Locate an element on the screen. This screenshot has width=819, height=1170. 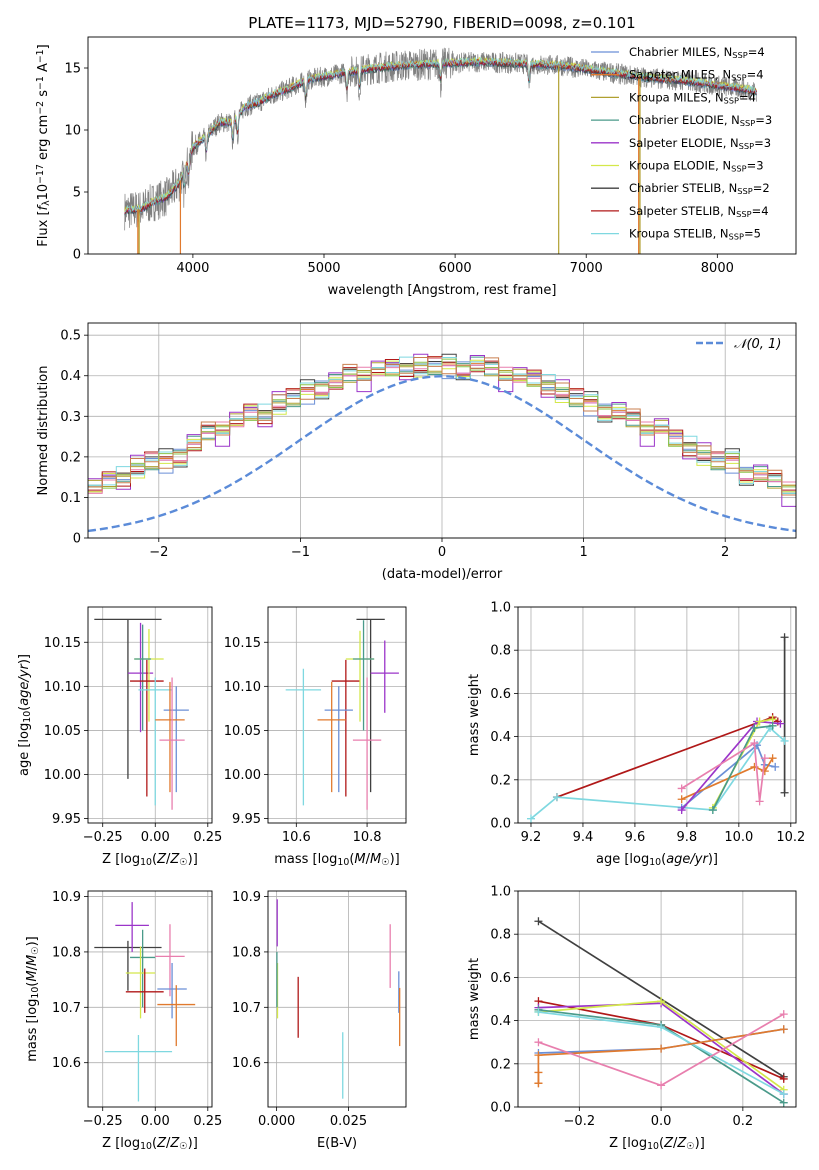
y-tick-label: 0.2 is located at coordinates (500, 1064).